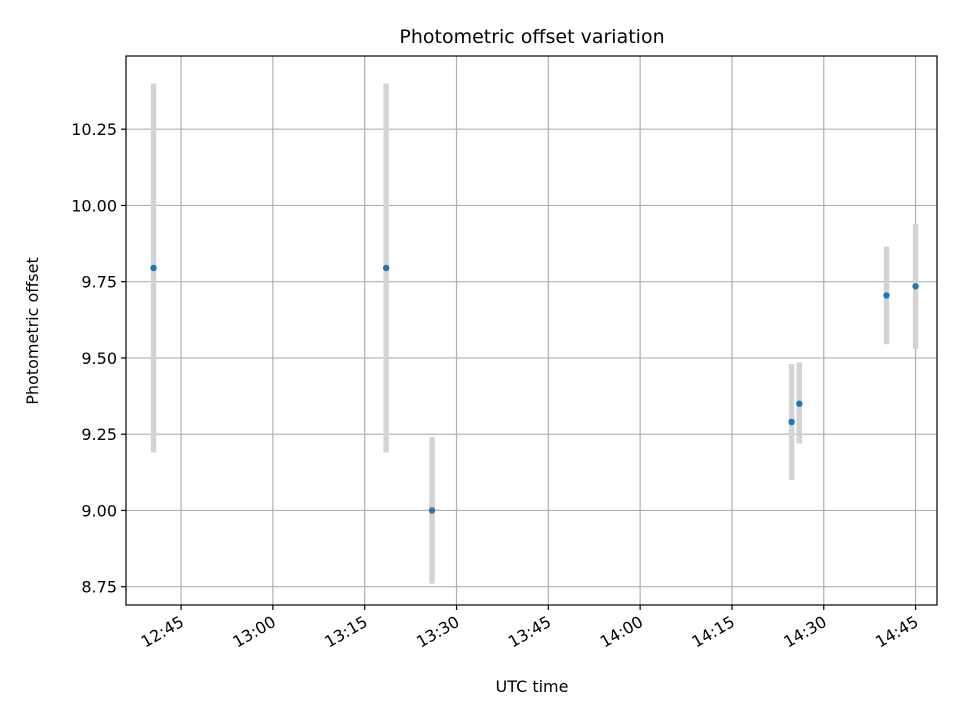  What do you see at coordinates (99, 434) in the screenshot?
I see `y-tick-label: 9.25` at bounding box center [99, 434].